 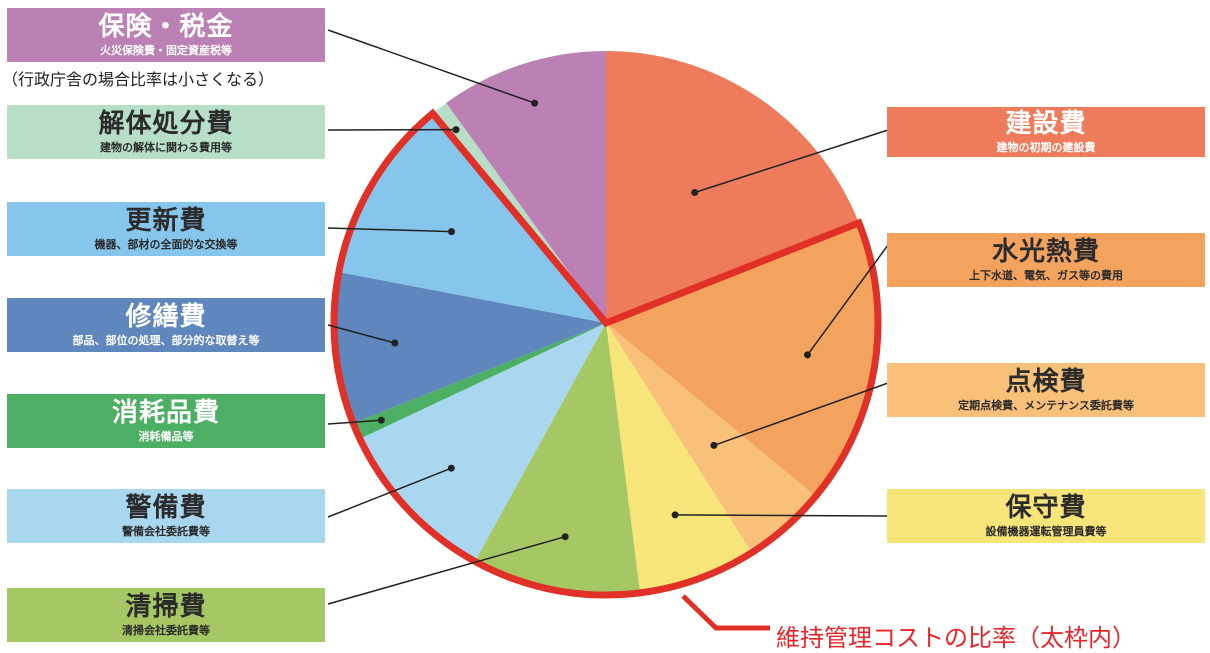 What do you see at coordinates (166, 221) in the screenshot?
I see `label-koshin-title: 更新費` at bounding box center [166, 221].